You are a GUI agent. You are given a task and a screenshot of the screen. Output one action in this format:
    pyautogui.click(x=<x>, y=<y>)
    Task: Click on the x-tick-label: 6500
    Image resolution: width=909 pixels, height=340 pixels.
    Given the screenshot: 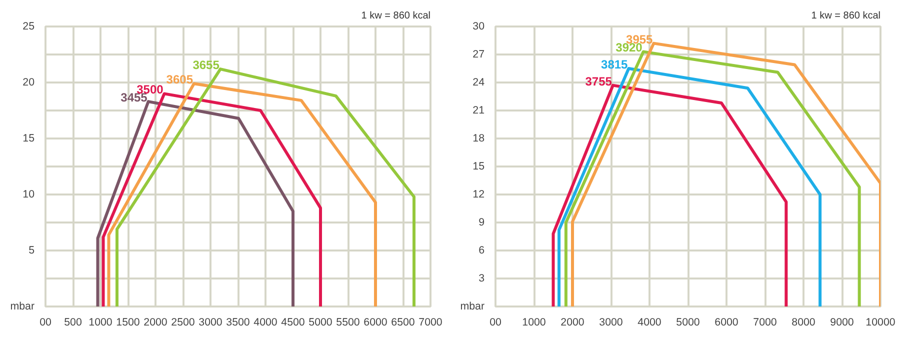 What is the action you would take?
    pyautogui.click(x=403, y=322)
    